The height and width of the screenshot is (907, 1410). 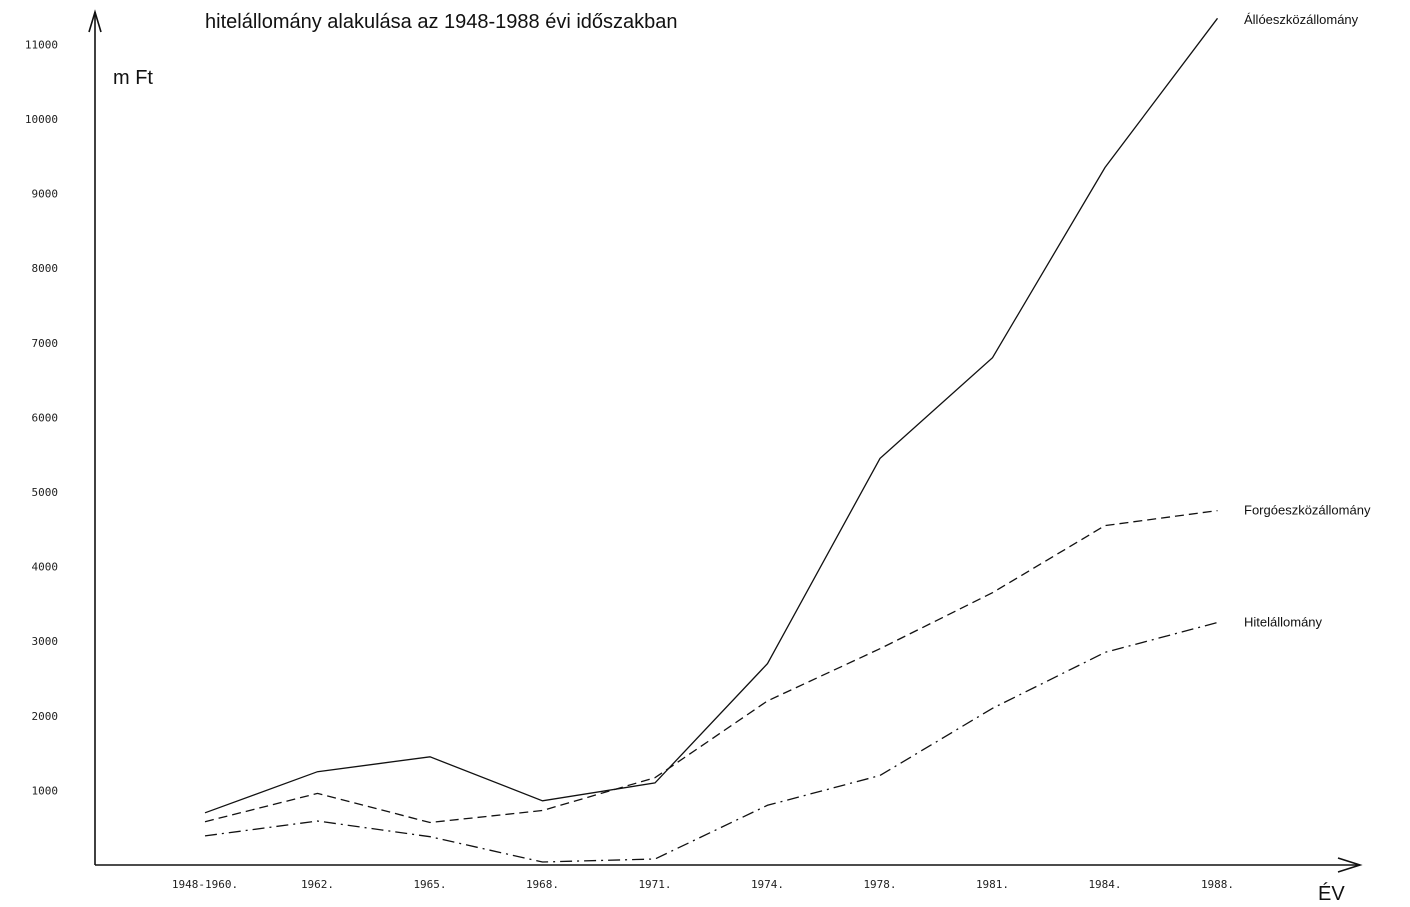 What do you see at coordinates (45, 716) in the screenshot?
I see `y-tick-label: 2000` at bounding box center [45, 716].